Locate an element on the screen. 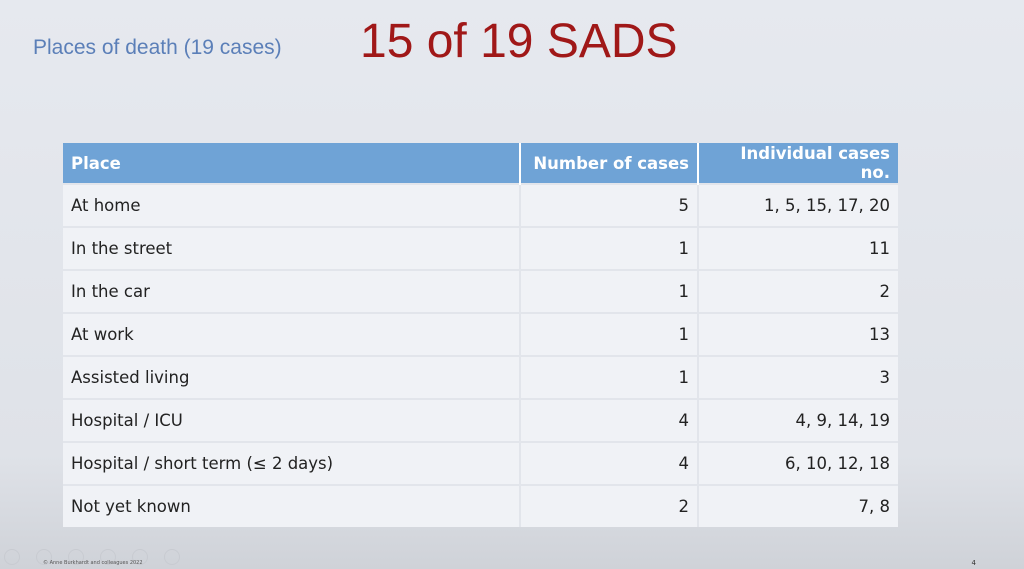  table-row: In the street 1 11 is located at coordinates (480, 248).